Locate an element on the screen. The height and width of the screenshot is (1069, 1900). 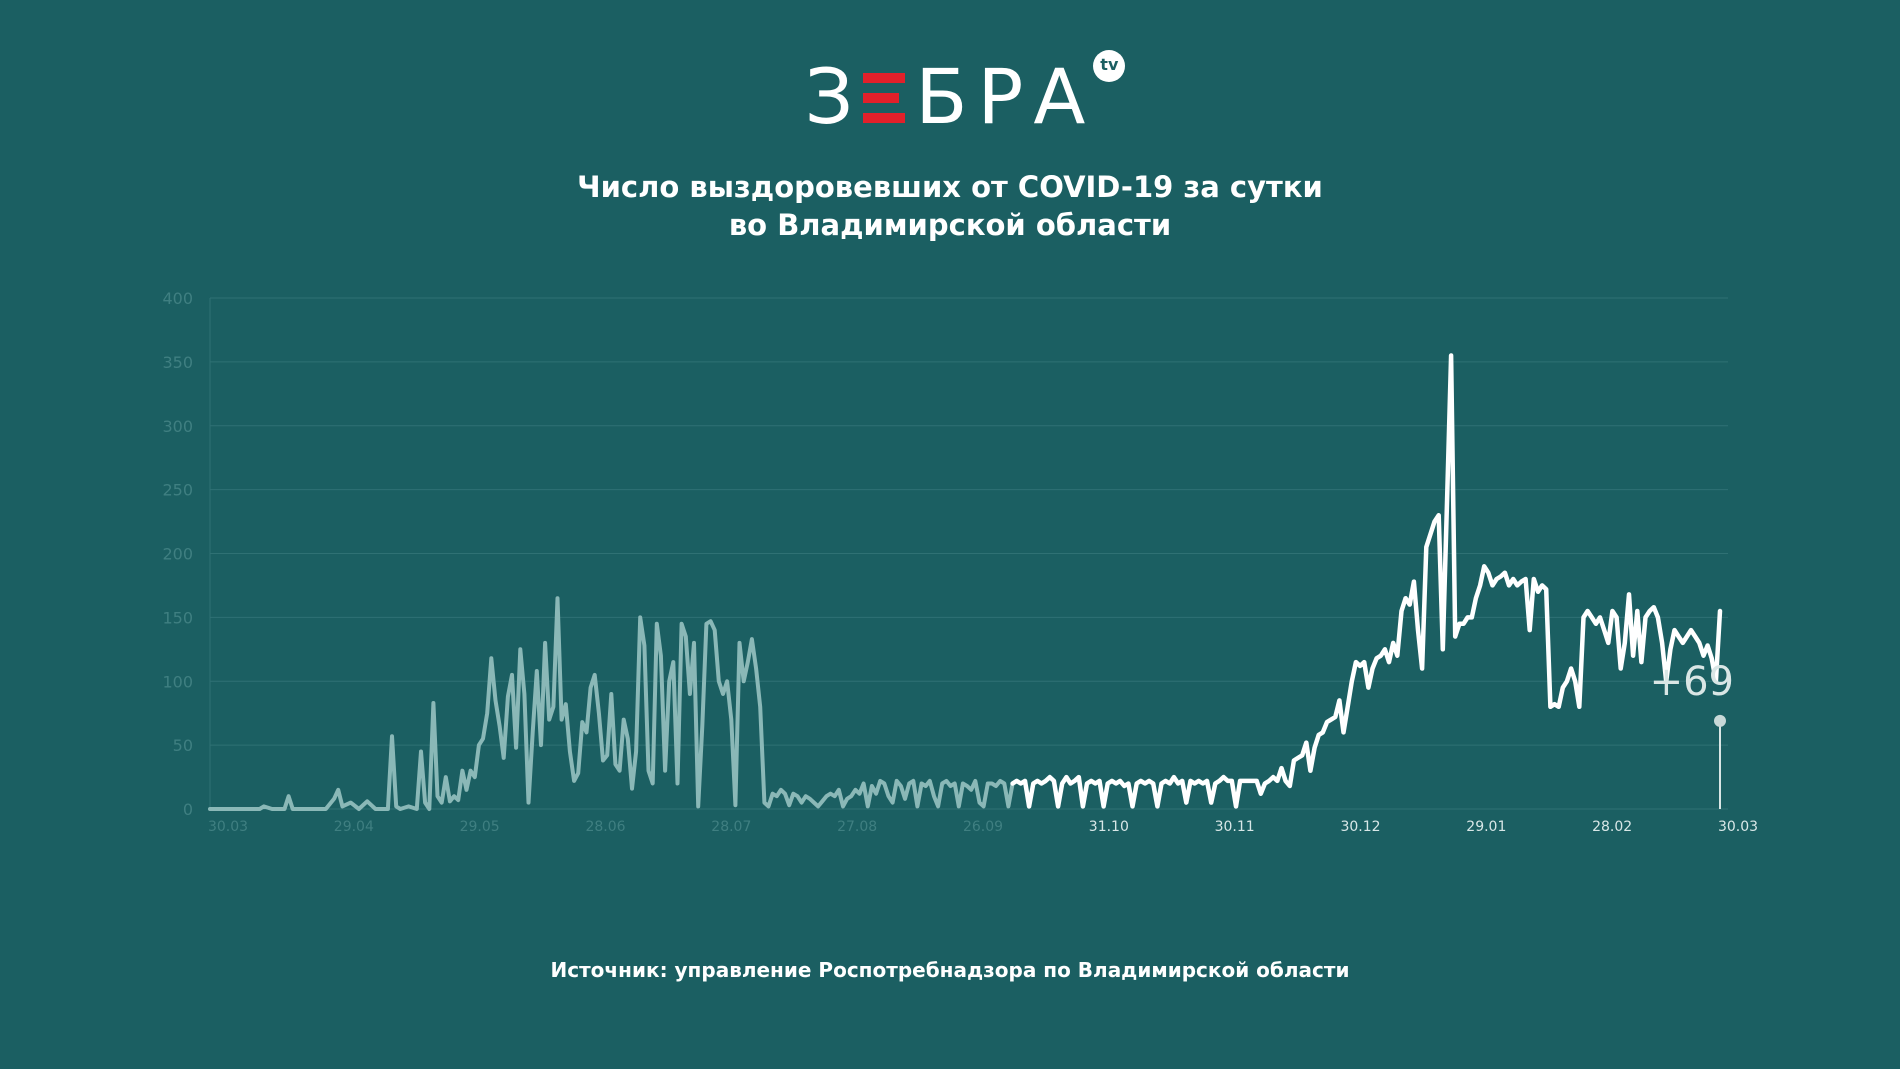
y-tick-label: 150 is located at coordinates (177, 617).